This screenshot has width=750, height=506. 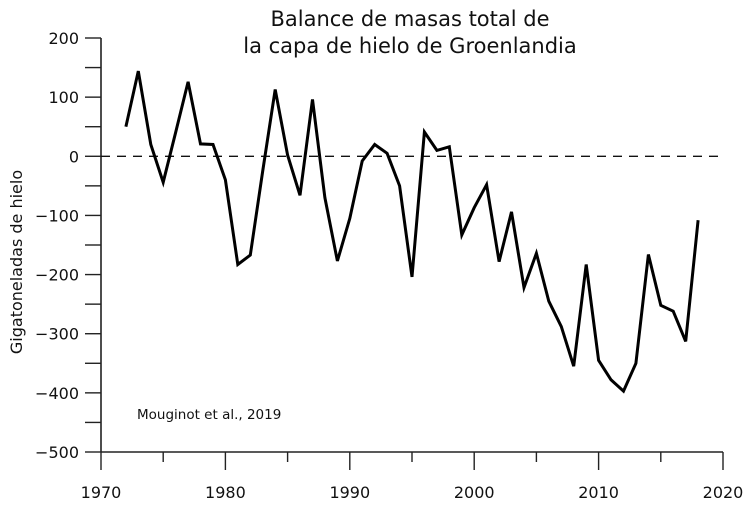 I want to click on chart-title-line-1: Balance de masas total de, so click(x=409, y=19).